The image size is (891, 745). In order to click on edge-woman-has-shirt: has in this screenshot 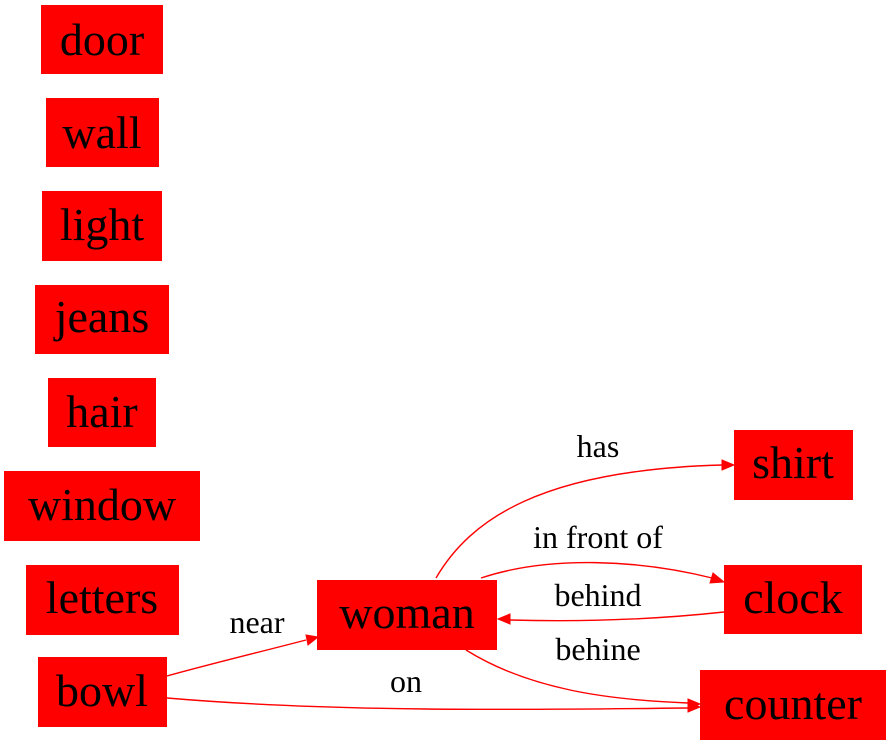, I will do `click(585, 503)`.